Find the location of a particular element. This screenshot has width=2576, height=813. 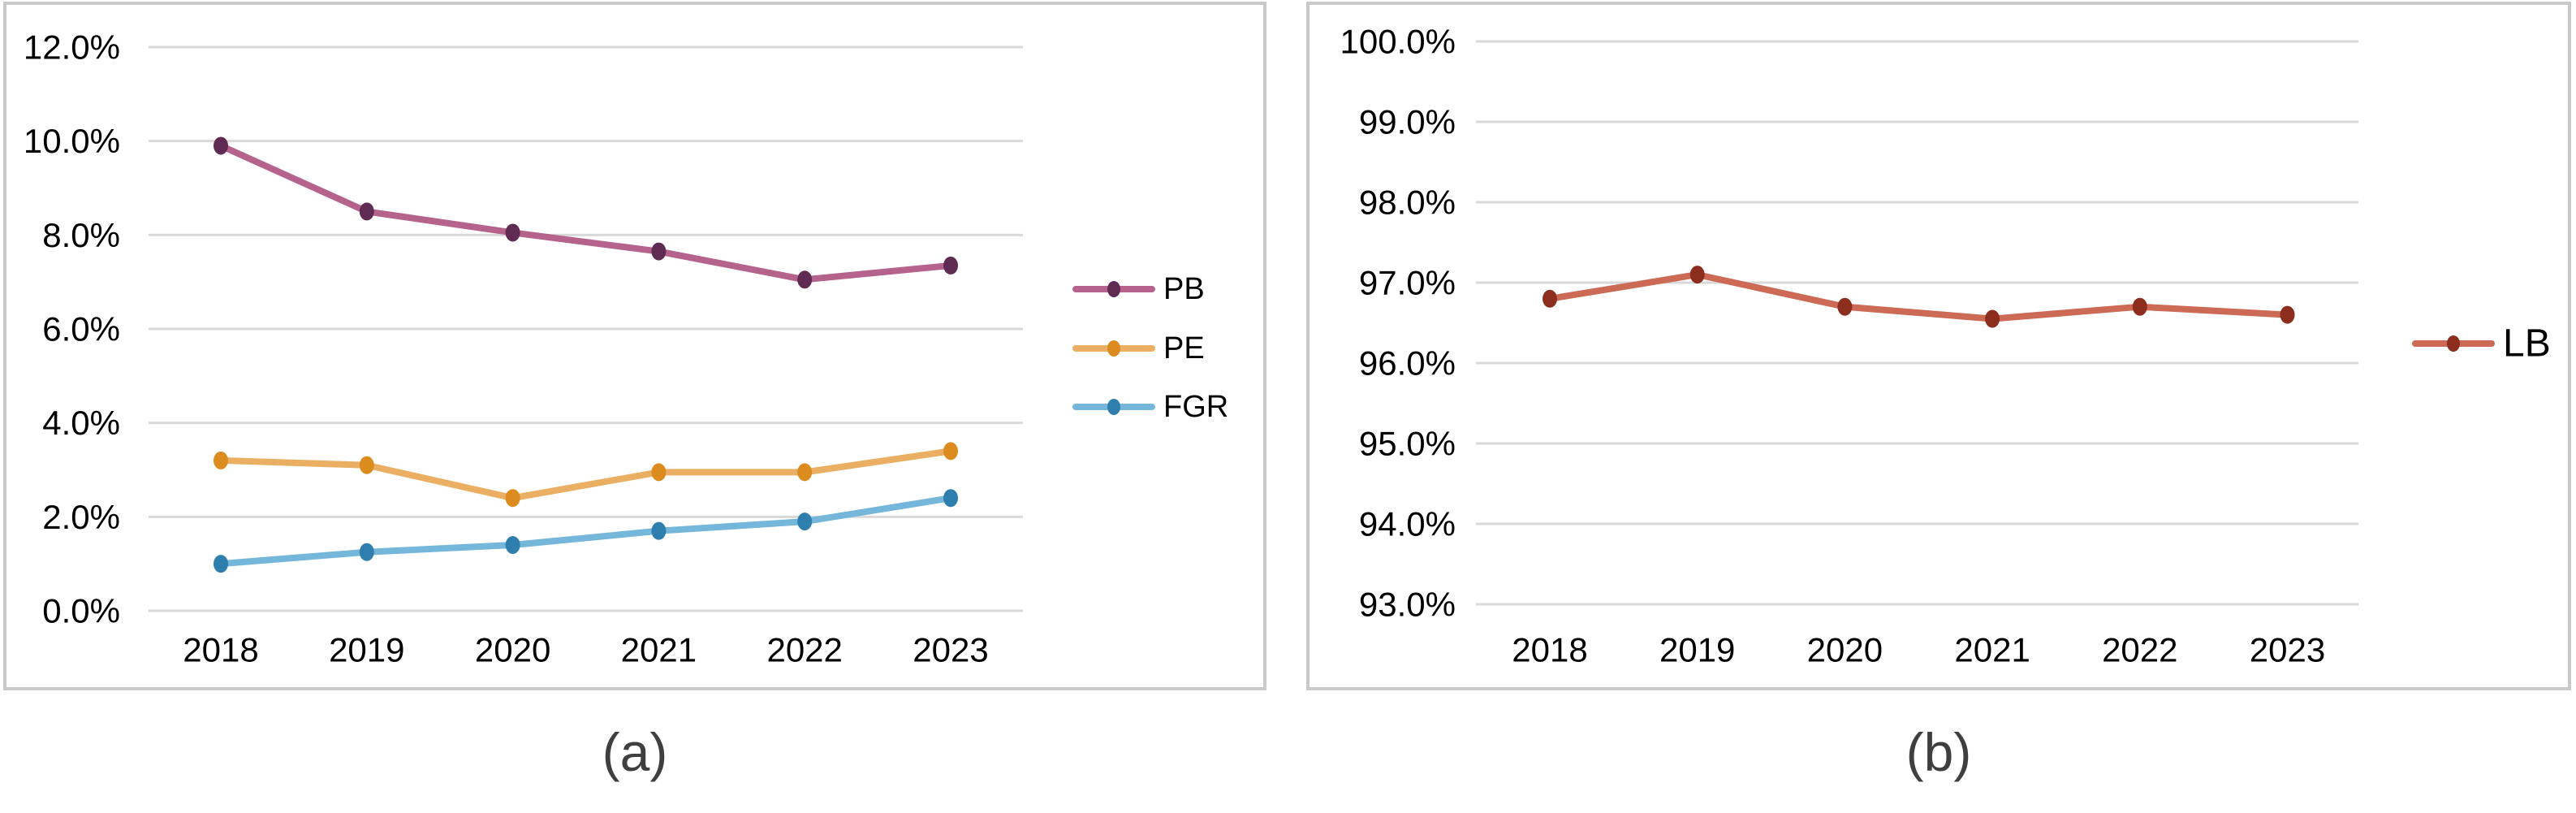

y-tick-label: 99.0% is located at coordinates (1407, 122).